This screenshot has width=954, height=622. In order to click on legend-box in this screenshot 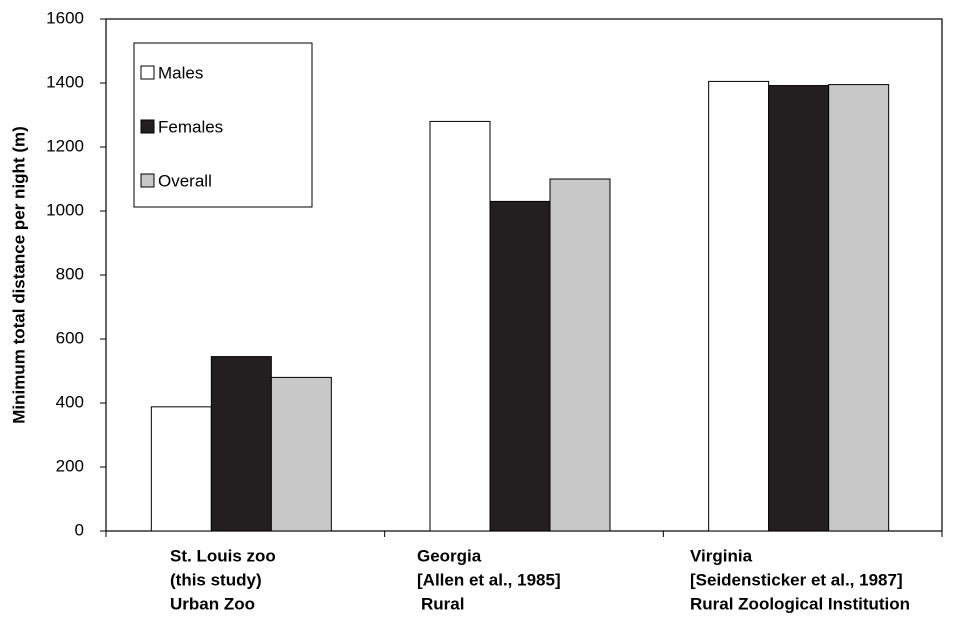, I will do `click(223, 125)`.